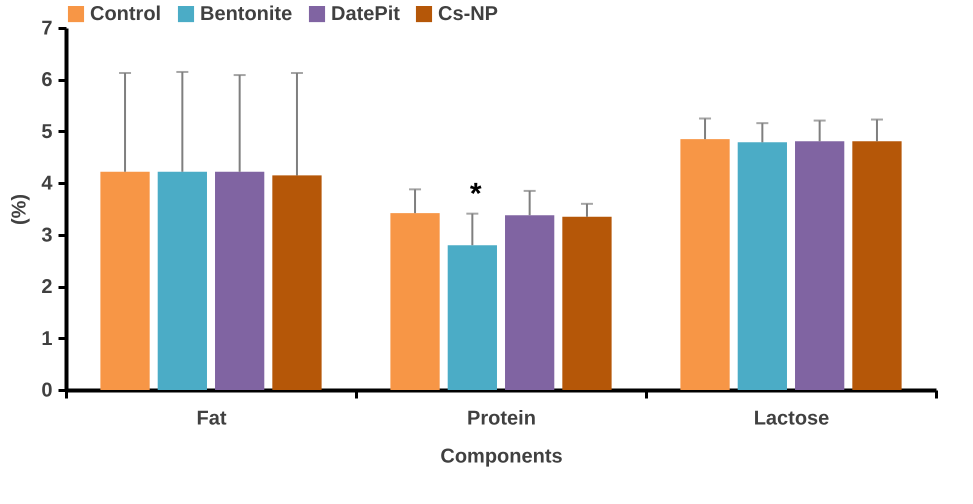  What do you see at coordinates (365, 14) in the screenshot?
I see `legend-label: DatePit` at bounding box center [365, 14].